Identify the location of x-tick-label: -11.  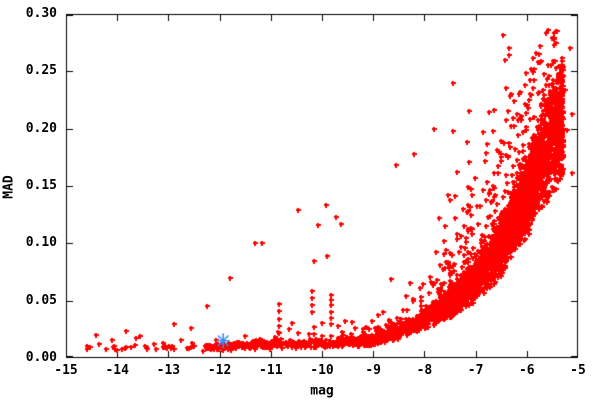
(271, 370).